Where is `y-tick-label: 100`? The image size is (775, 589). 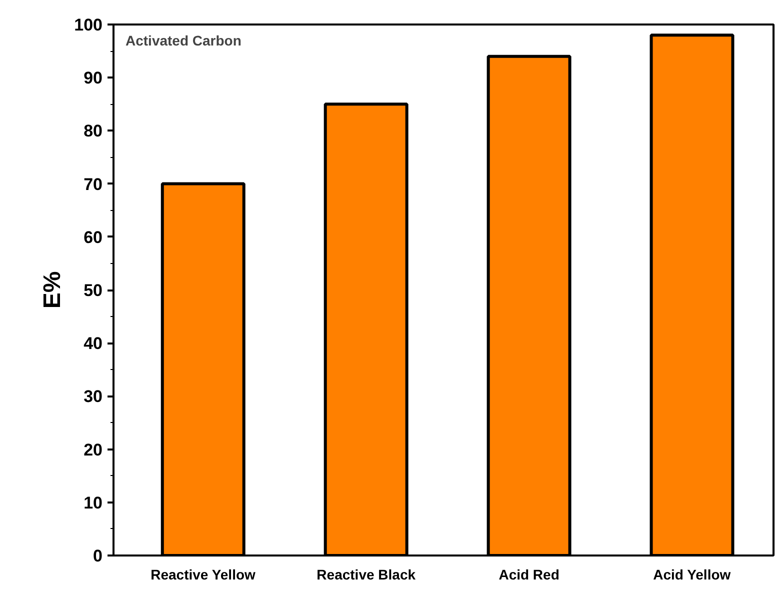
y-tick-label: 100 is located at coordinates (88, 25).